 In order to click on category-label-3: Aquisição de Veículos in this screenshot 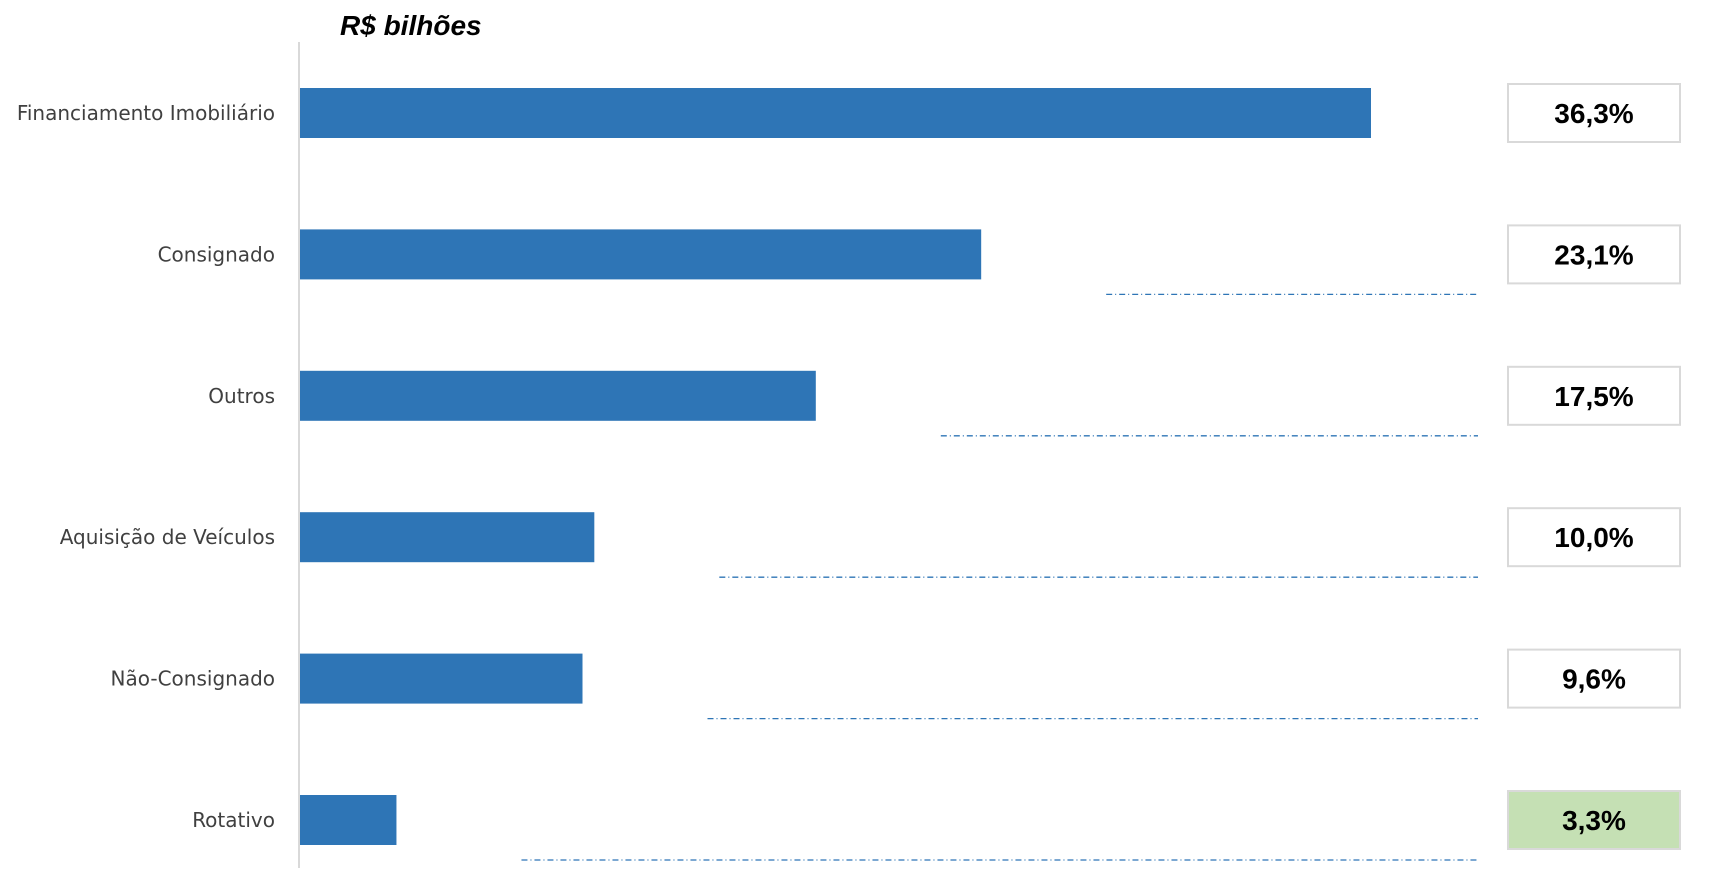, I will do `click(167, 537)`.